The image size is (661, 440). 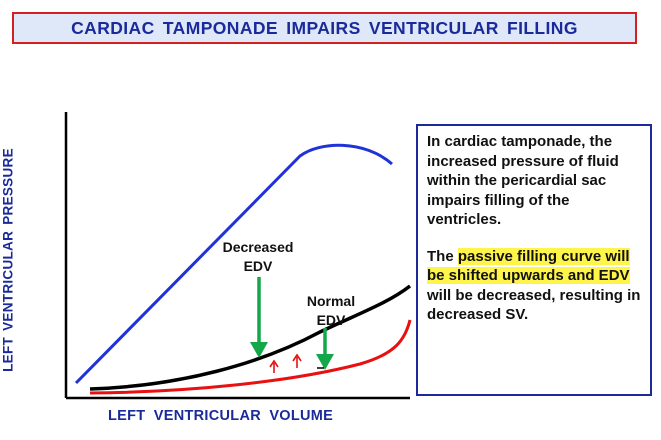 I want to click on normal-edv-label-line2: EDV, so click(x=331, y=320).